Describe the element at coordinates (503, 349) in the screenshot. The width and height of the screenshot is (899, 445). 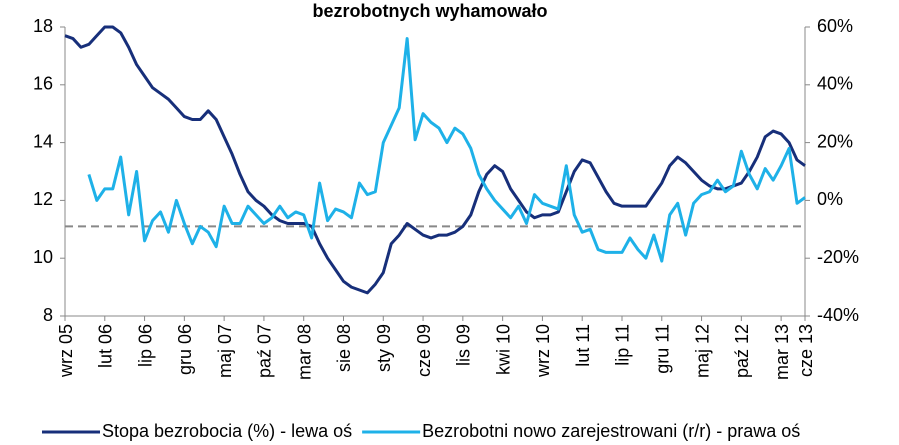
I see `x-tick-label: kwi 10` at that location.